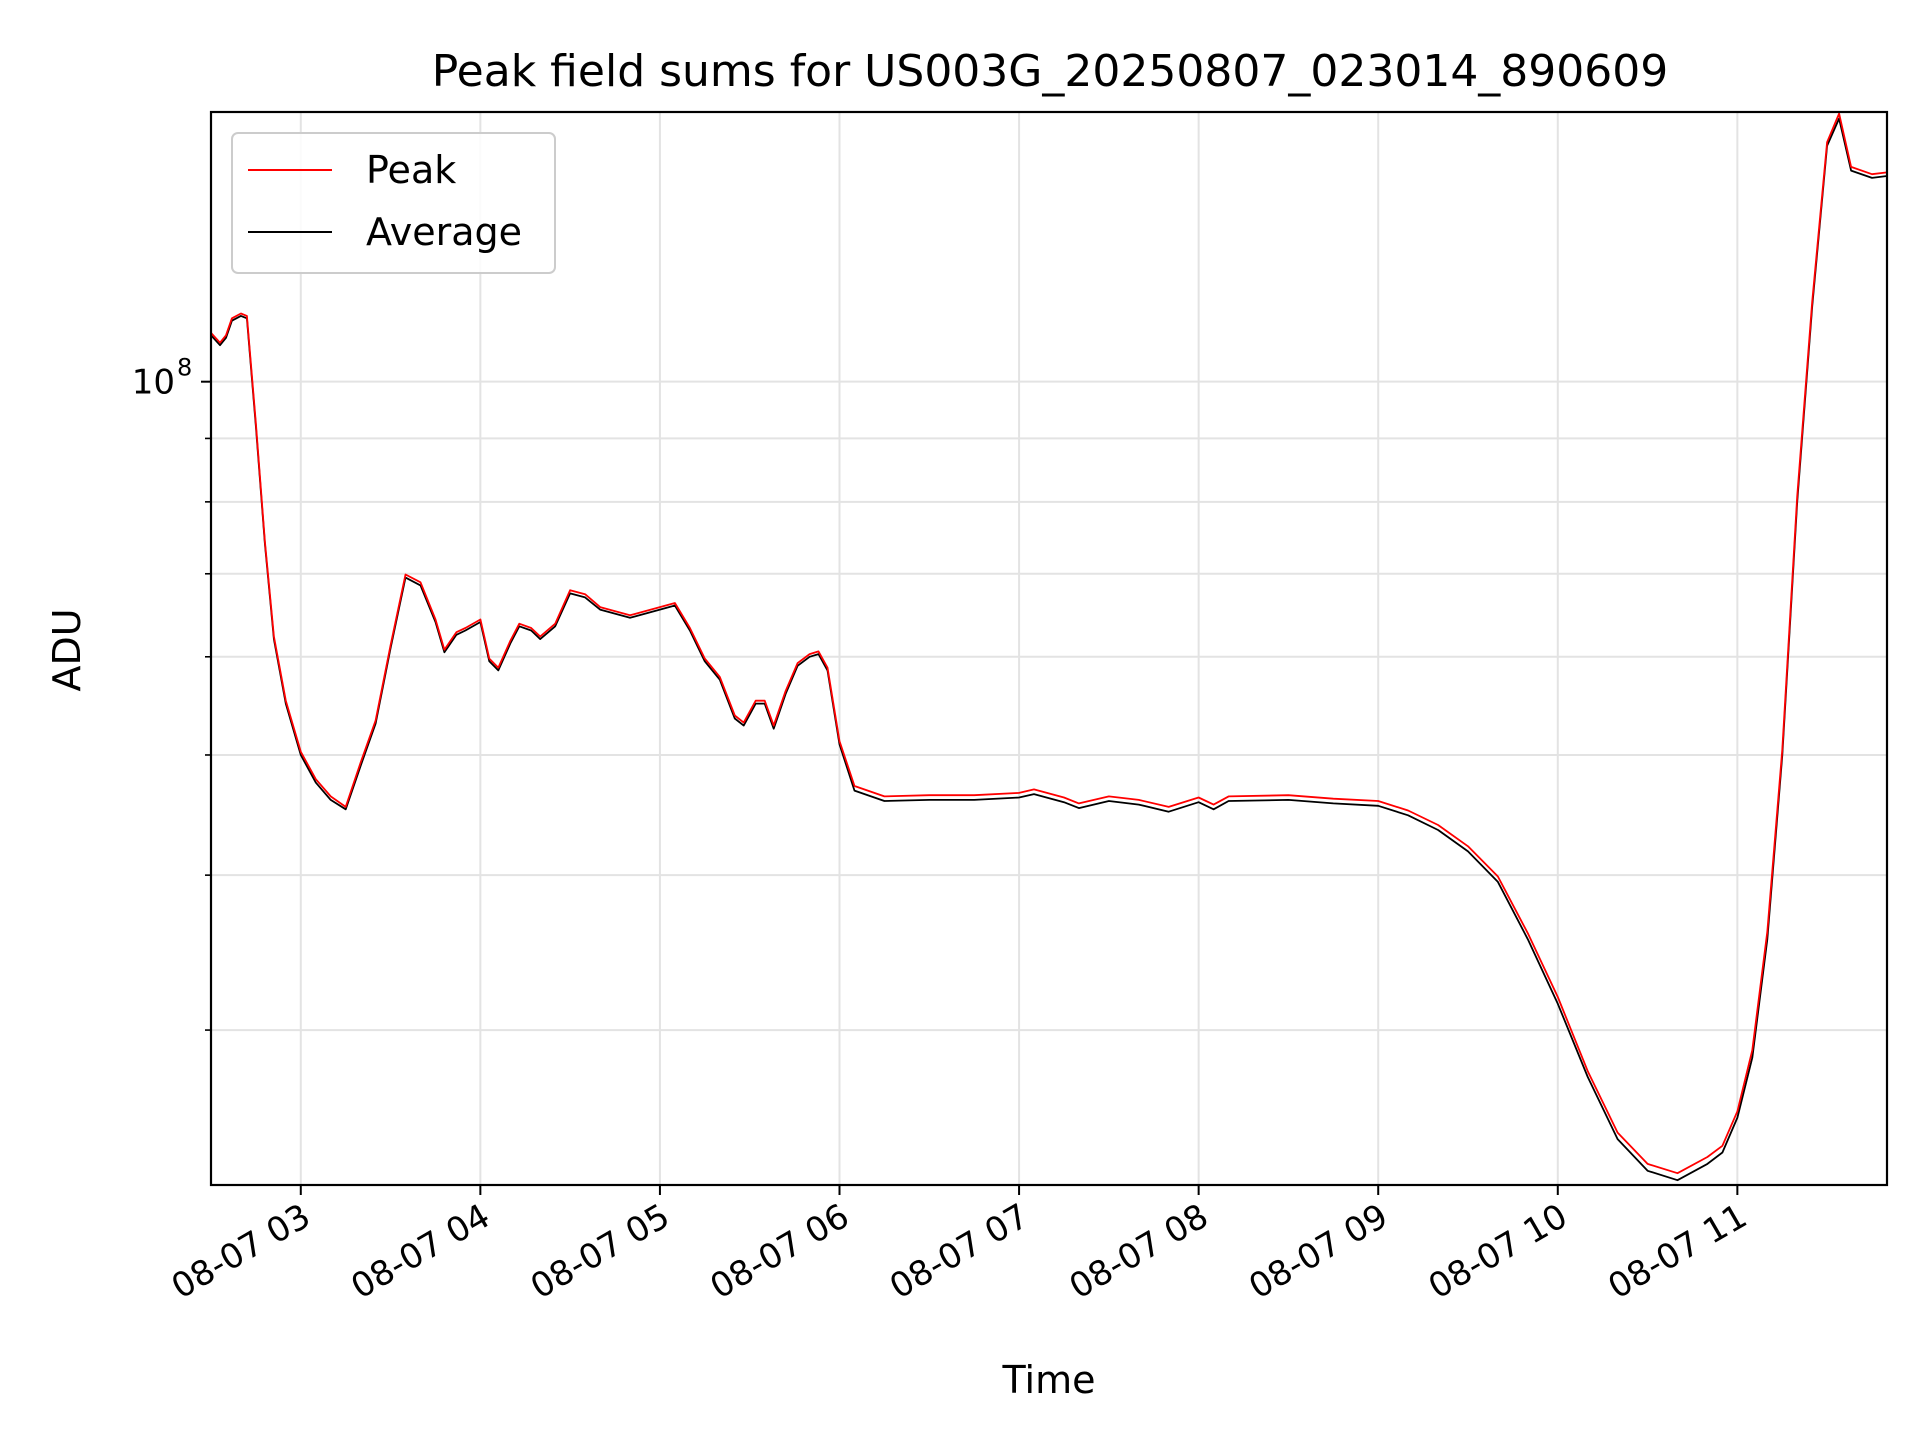 This screenshot has width=1920, height=1440. I want to click on legend-label-peak: Peak, so click(411, 170).